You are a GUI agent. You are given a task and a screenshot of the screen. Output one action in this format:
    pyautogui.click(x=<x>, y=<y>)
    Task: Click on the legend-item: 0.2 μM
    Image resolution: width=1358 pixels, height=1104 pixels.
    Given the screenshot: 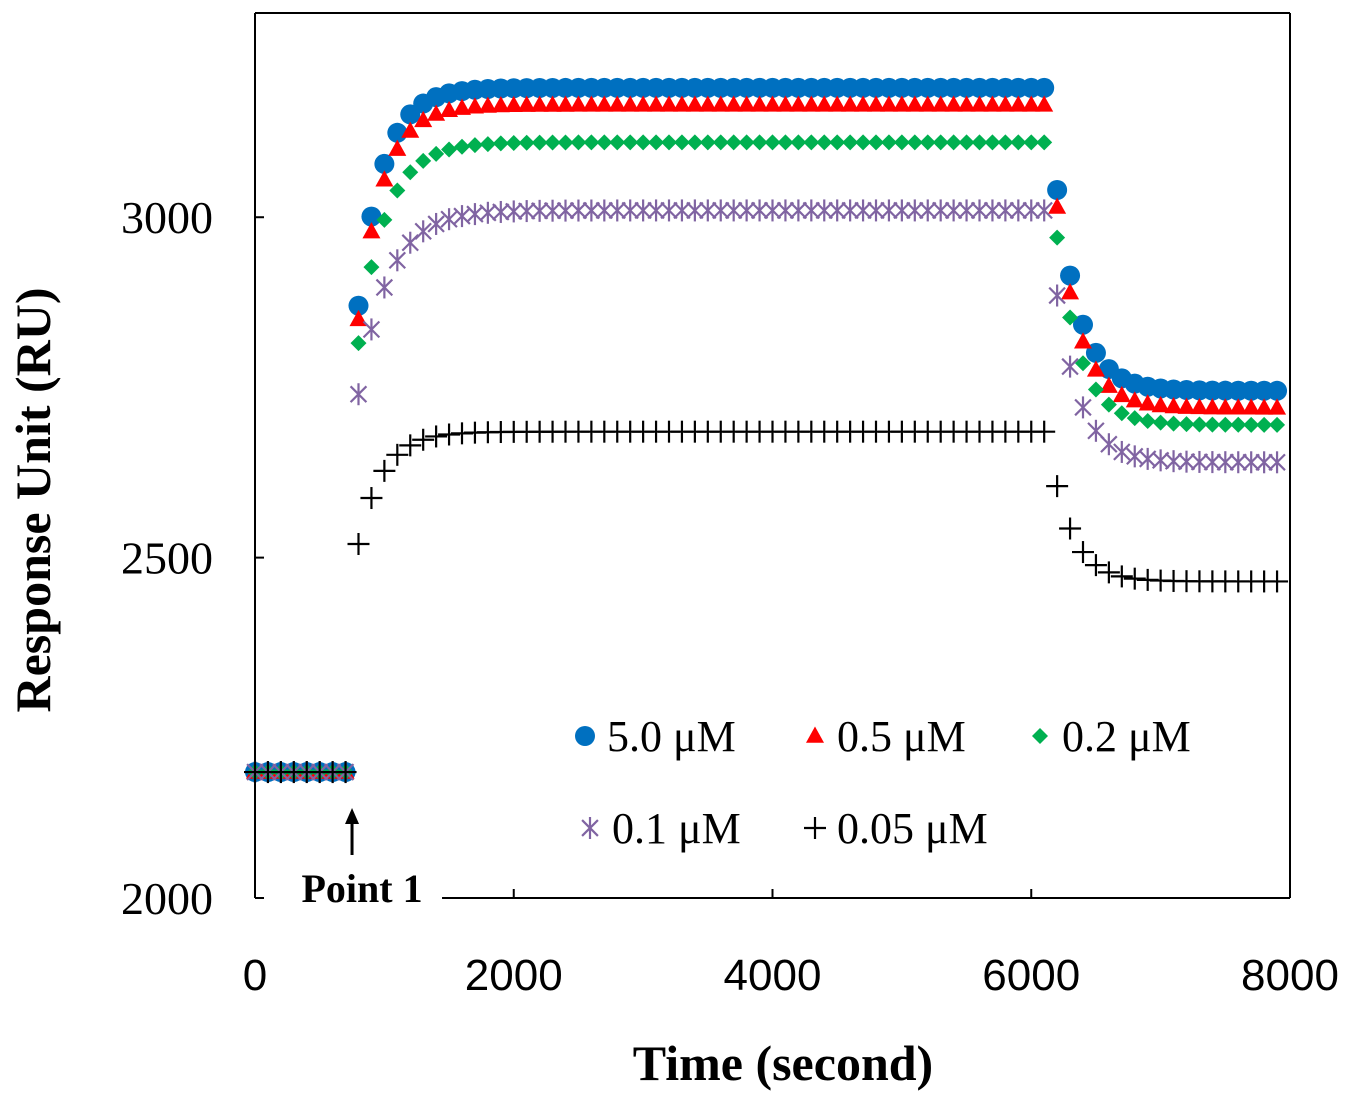 What is the action you would take?
    pyautogui.click(x=1111, y=736)
    